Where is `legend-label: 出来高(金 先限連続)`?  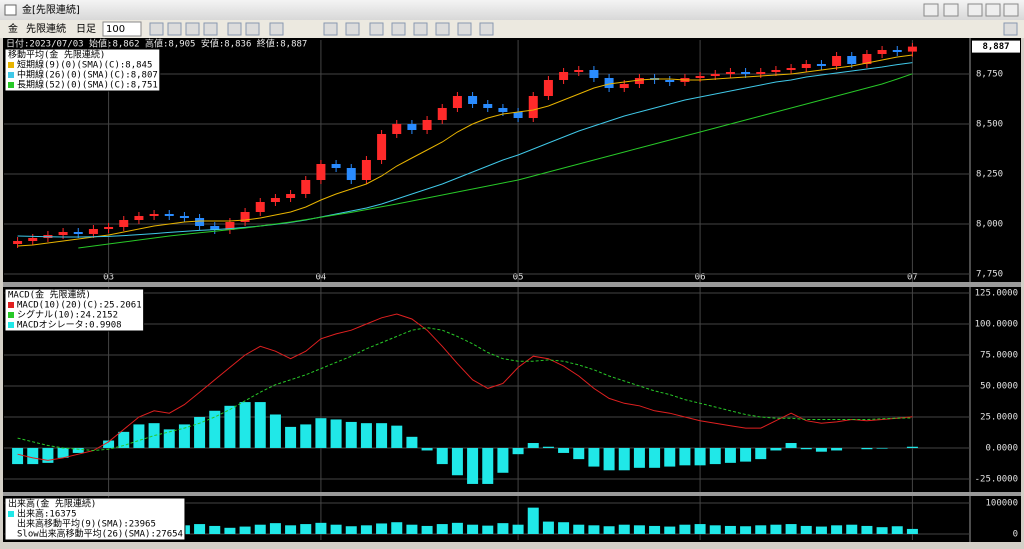
legend-label: 出来高(金 先限連続) is located at coordinates (52, 504).